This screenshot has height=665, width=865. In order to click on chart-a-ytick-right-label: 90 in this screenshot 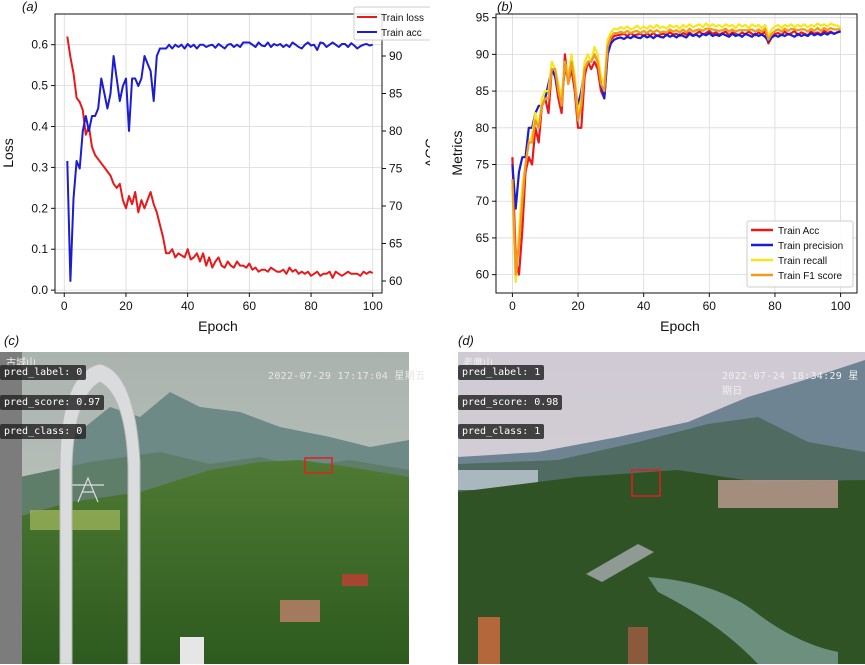, I will do `click(396, 56)`.